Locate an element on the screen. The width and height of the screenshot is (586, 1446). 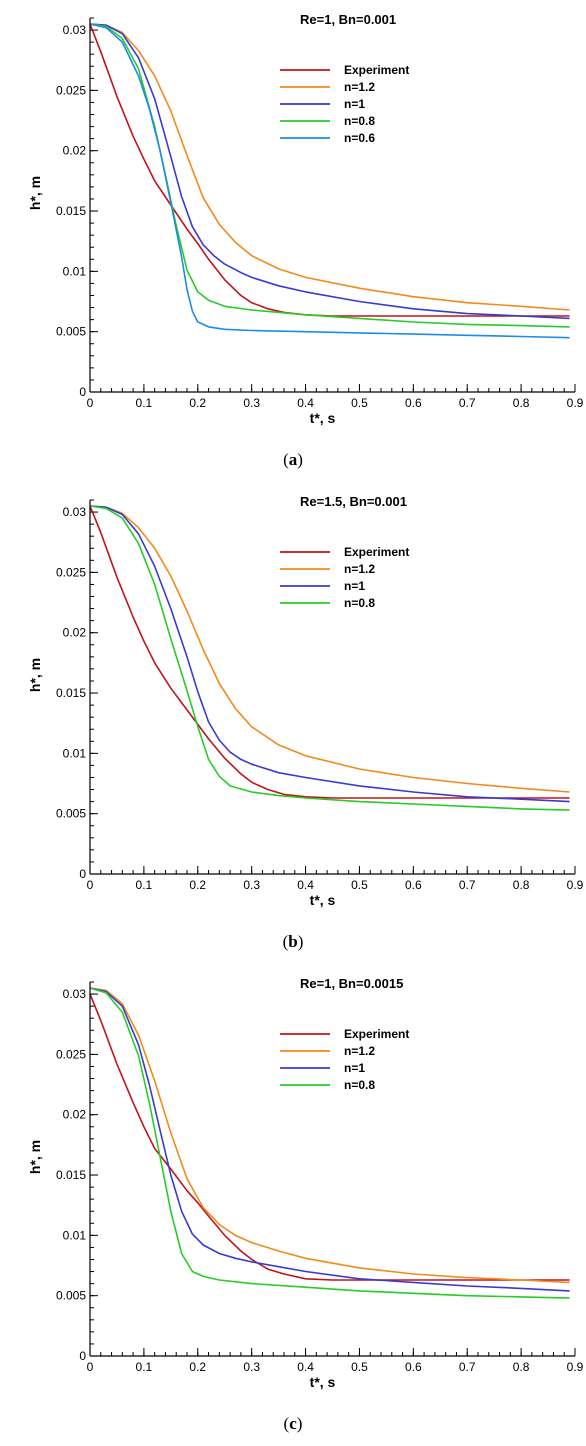
x-axis-label-b: t*, s is located at coordinates (323, 900).